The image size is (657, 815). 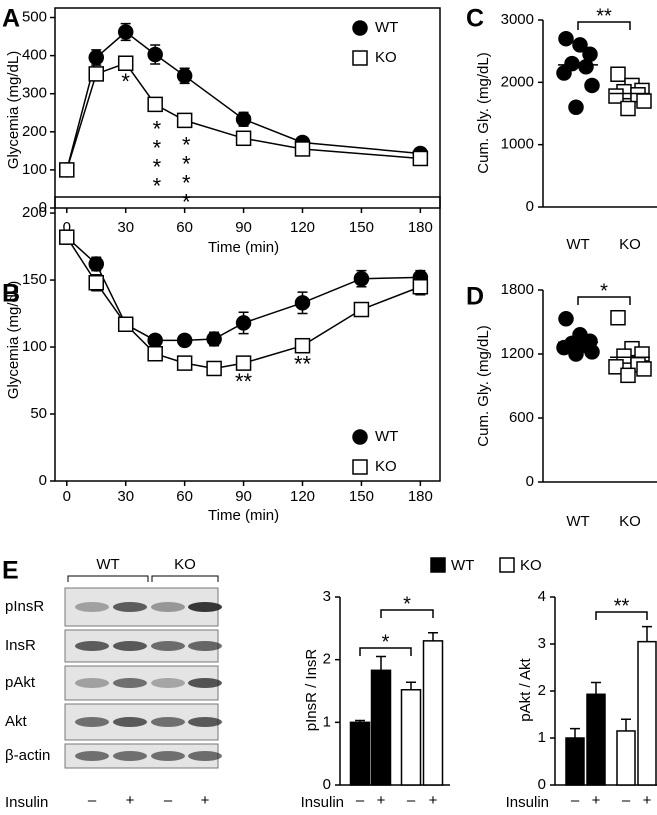 What do you see at coordinates (34, 16) in the screenshot?
I see `y-tick-label: 500` at bounding box center [34, 16].